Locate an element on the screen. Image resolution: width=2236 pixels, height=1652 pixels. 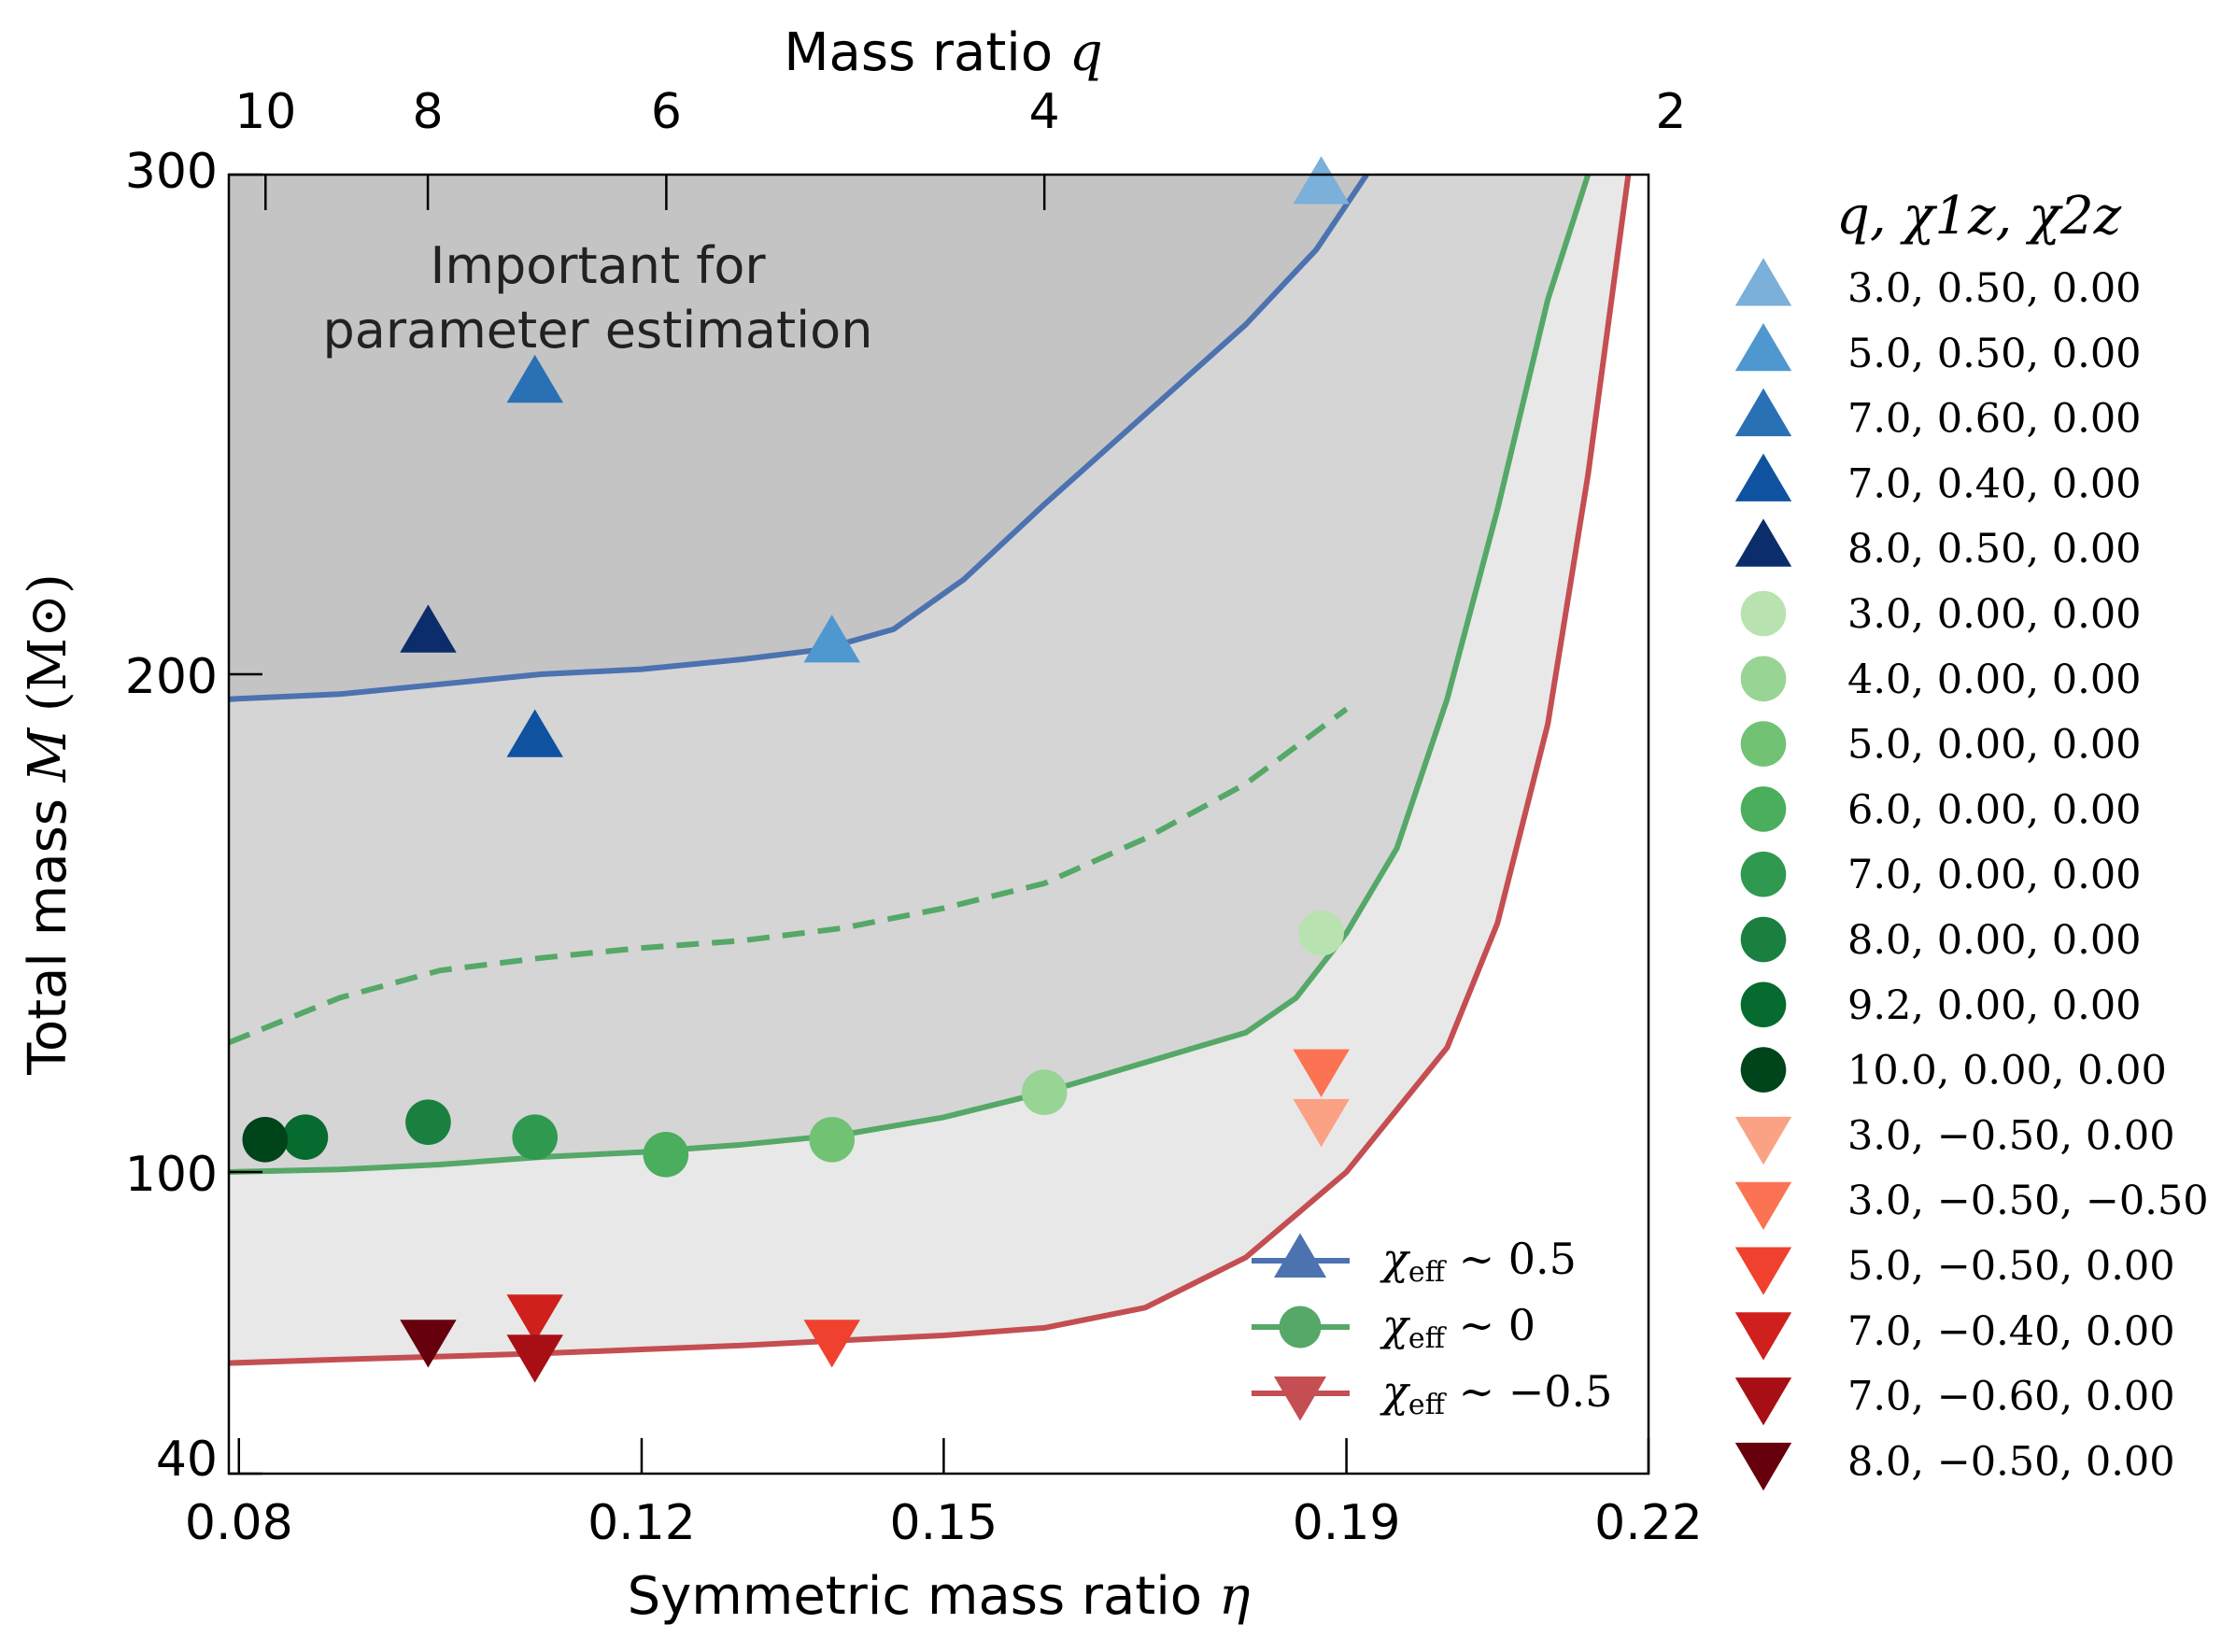
legend-label: 7.0, 0.40, 0.00 is located at coordinates (1995, 483).